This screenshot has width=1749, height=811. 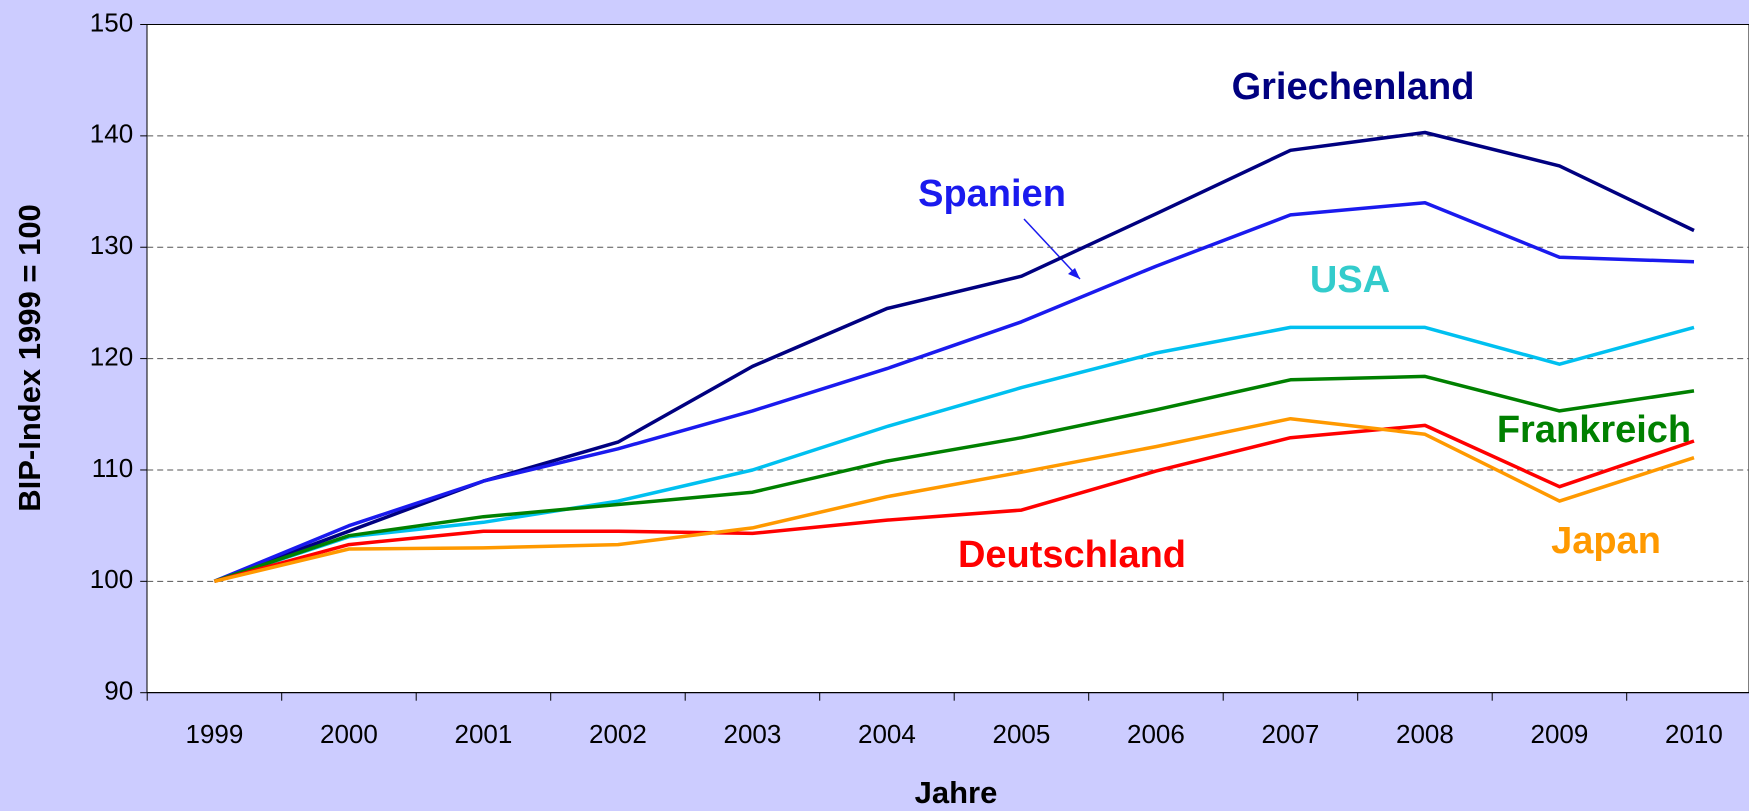 What do you see at coordinates (1353, 87) in the screenshot?
I see `series-label: Griechenland` at bounding box center [1353, 87].